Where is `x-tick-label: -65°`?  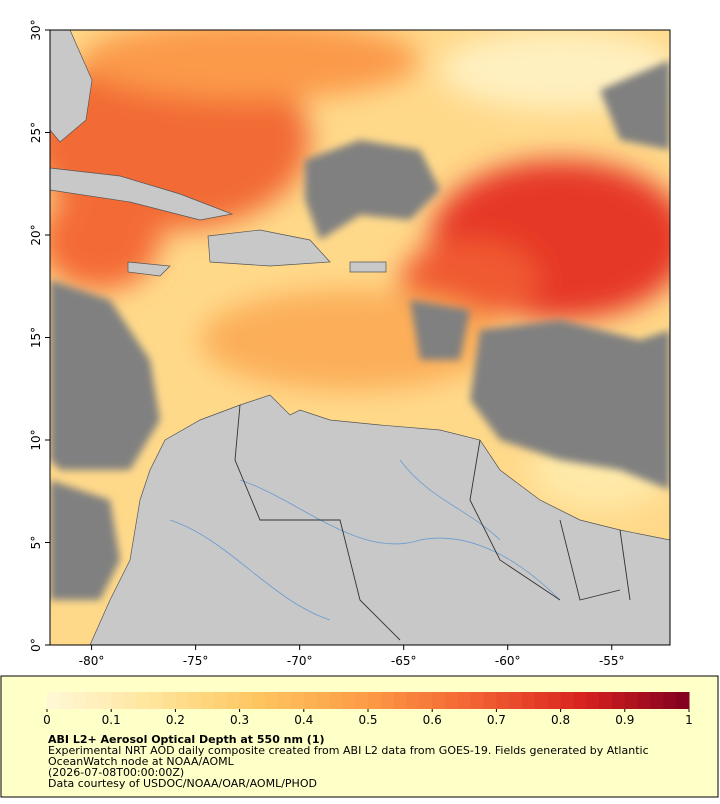 x-tick-label: -65° is located at coordinates (404, 661).